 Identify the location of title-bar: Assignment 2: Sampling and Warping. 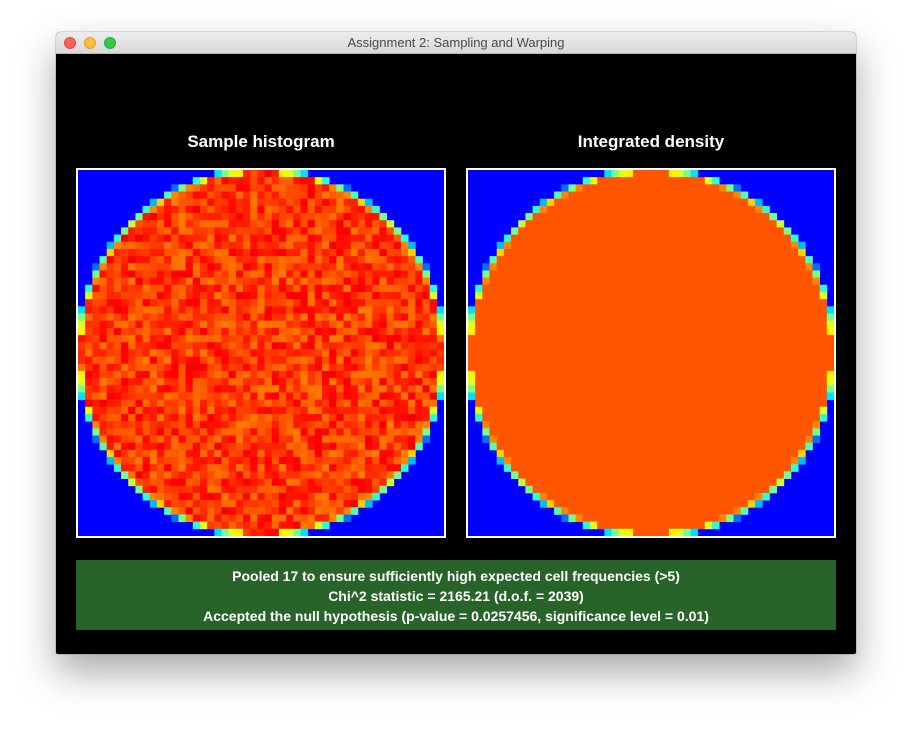
(456, 43).